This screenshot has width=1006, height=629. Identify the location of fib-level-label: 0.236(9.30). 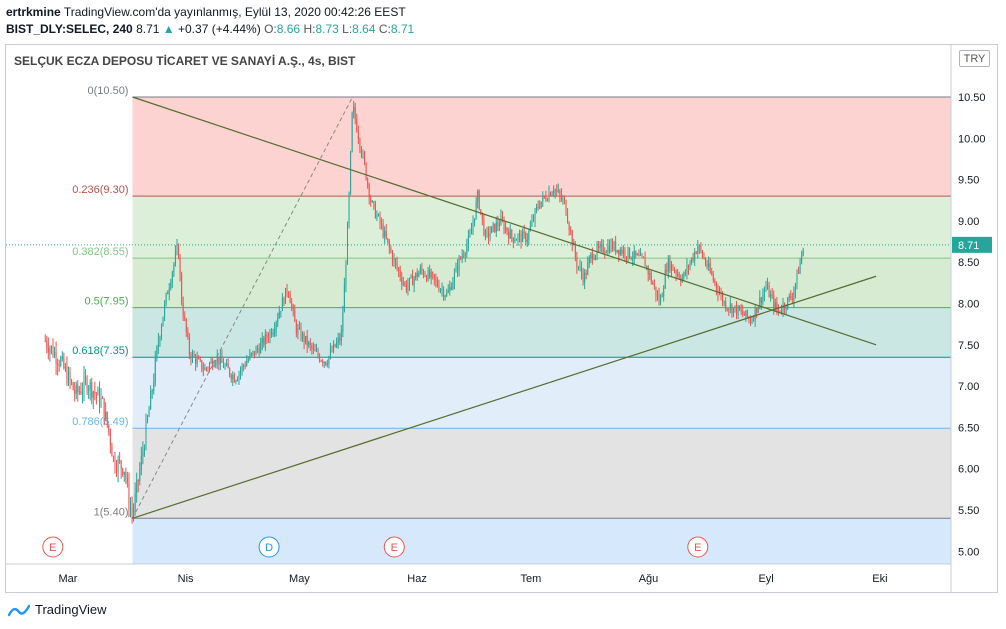
(100, 190).